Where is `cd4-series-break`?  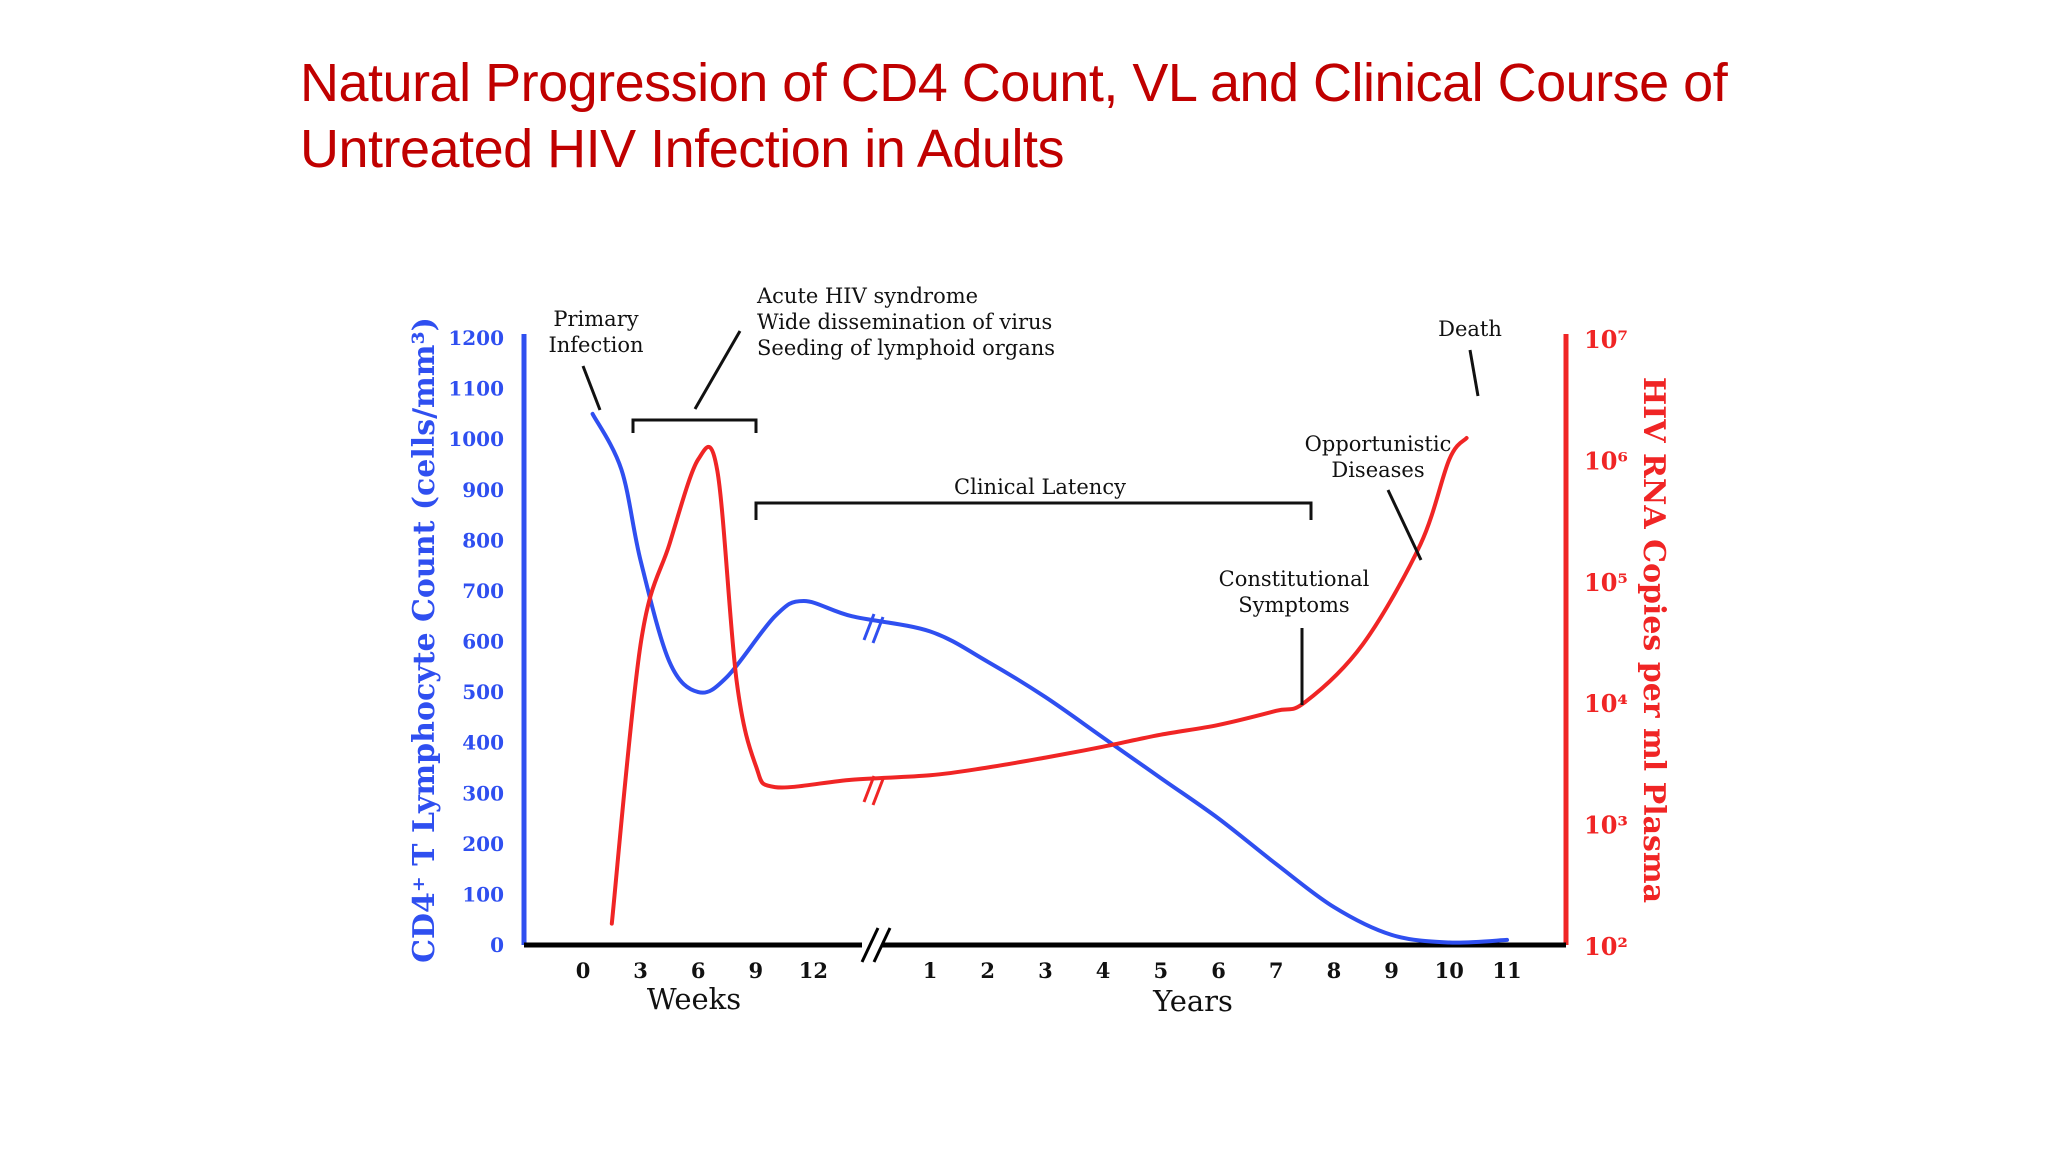 cd4-series-break is located at coordinates (873, 628).